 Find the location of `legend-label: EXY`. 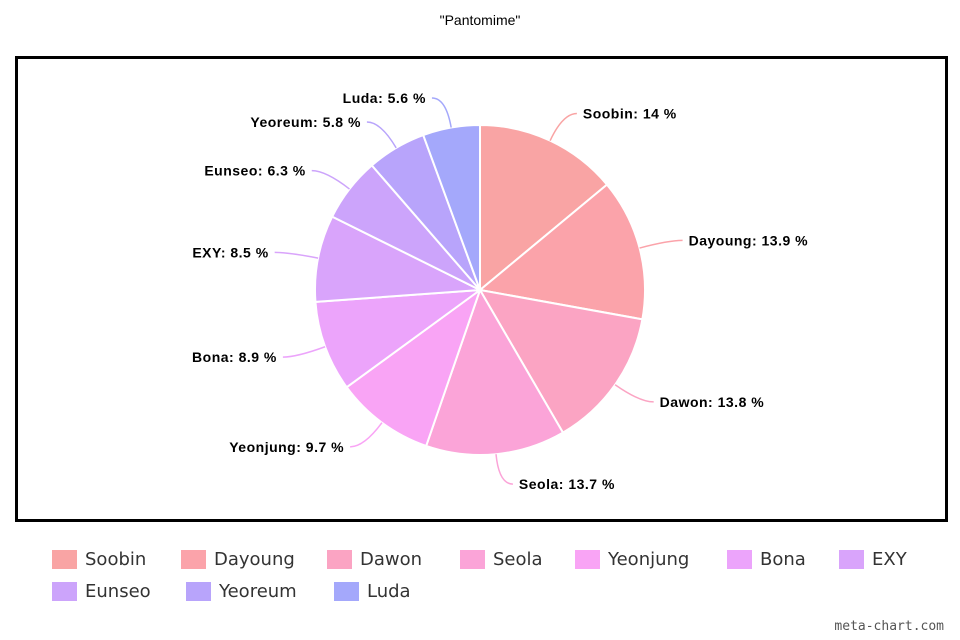

legend-label: EXY is located at coordinates (889, 559).